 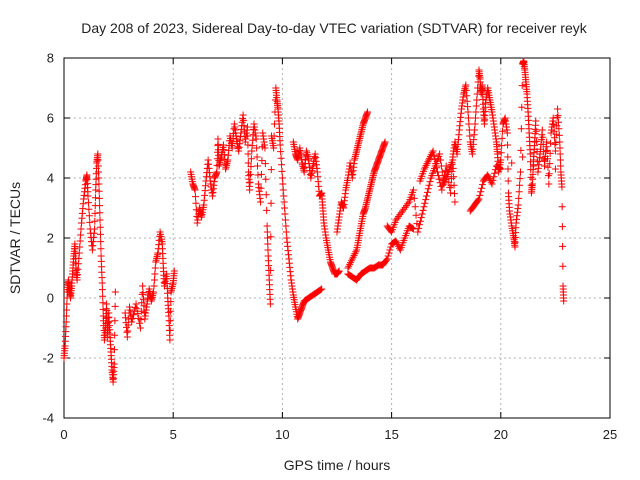 What do you see at coordinates (50, 58) in the screenshot?
I see `y-tick-label: 8` at bounding box center [50, 58].